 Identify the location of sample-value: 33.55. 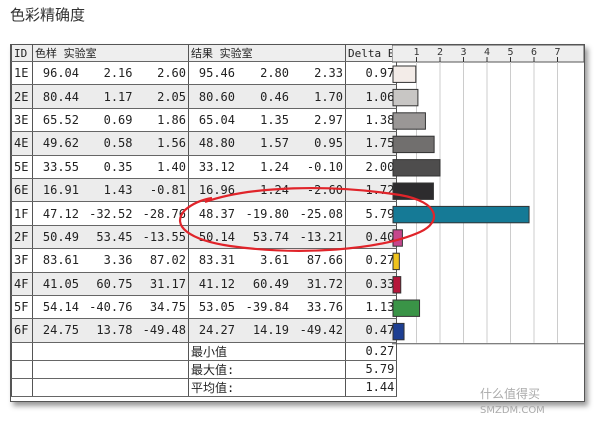
(60, 166).